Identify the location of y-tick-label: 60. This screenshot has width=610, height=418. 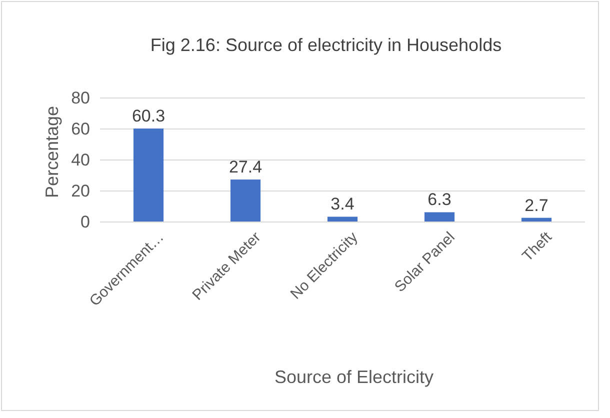
(80, 128).